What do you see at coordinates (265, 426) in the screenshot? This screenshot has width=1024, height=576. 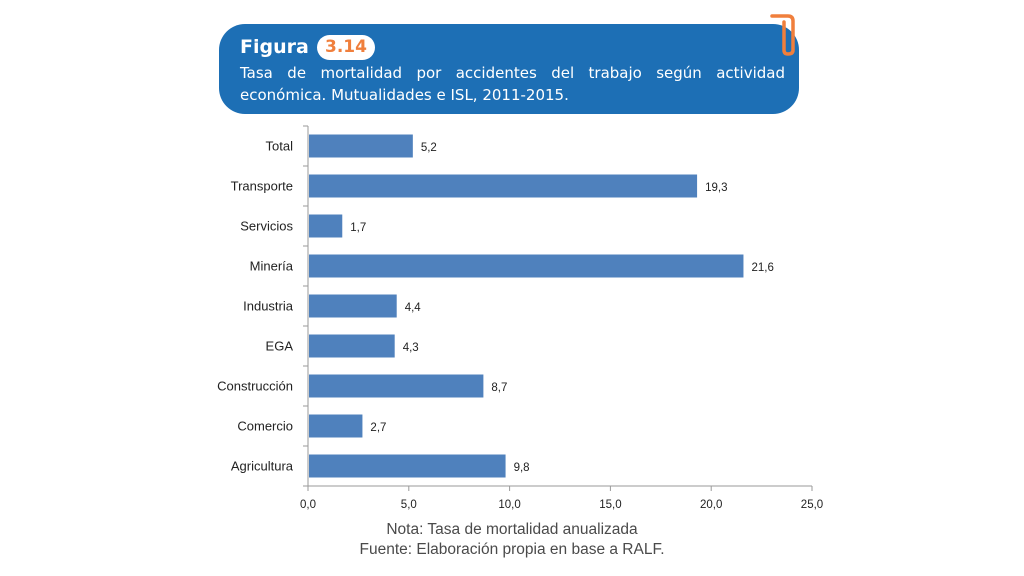 I see `category-label: Comercio` at bounding box center [265, 426].